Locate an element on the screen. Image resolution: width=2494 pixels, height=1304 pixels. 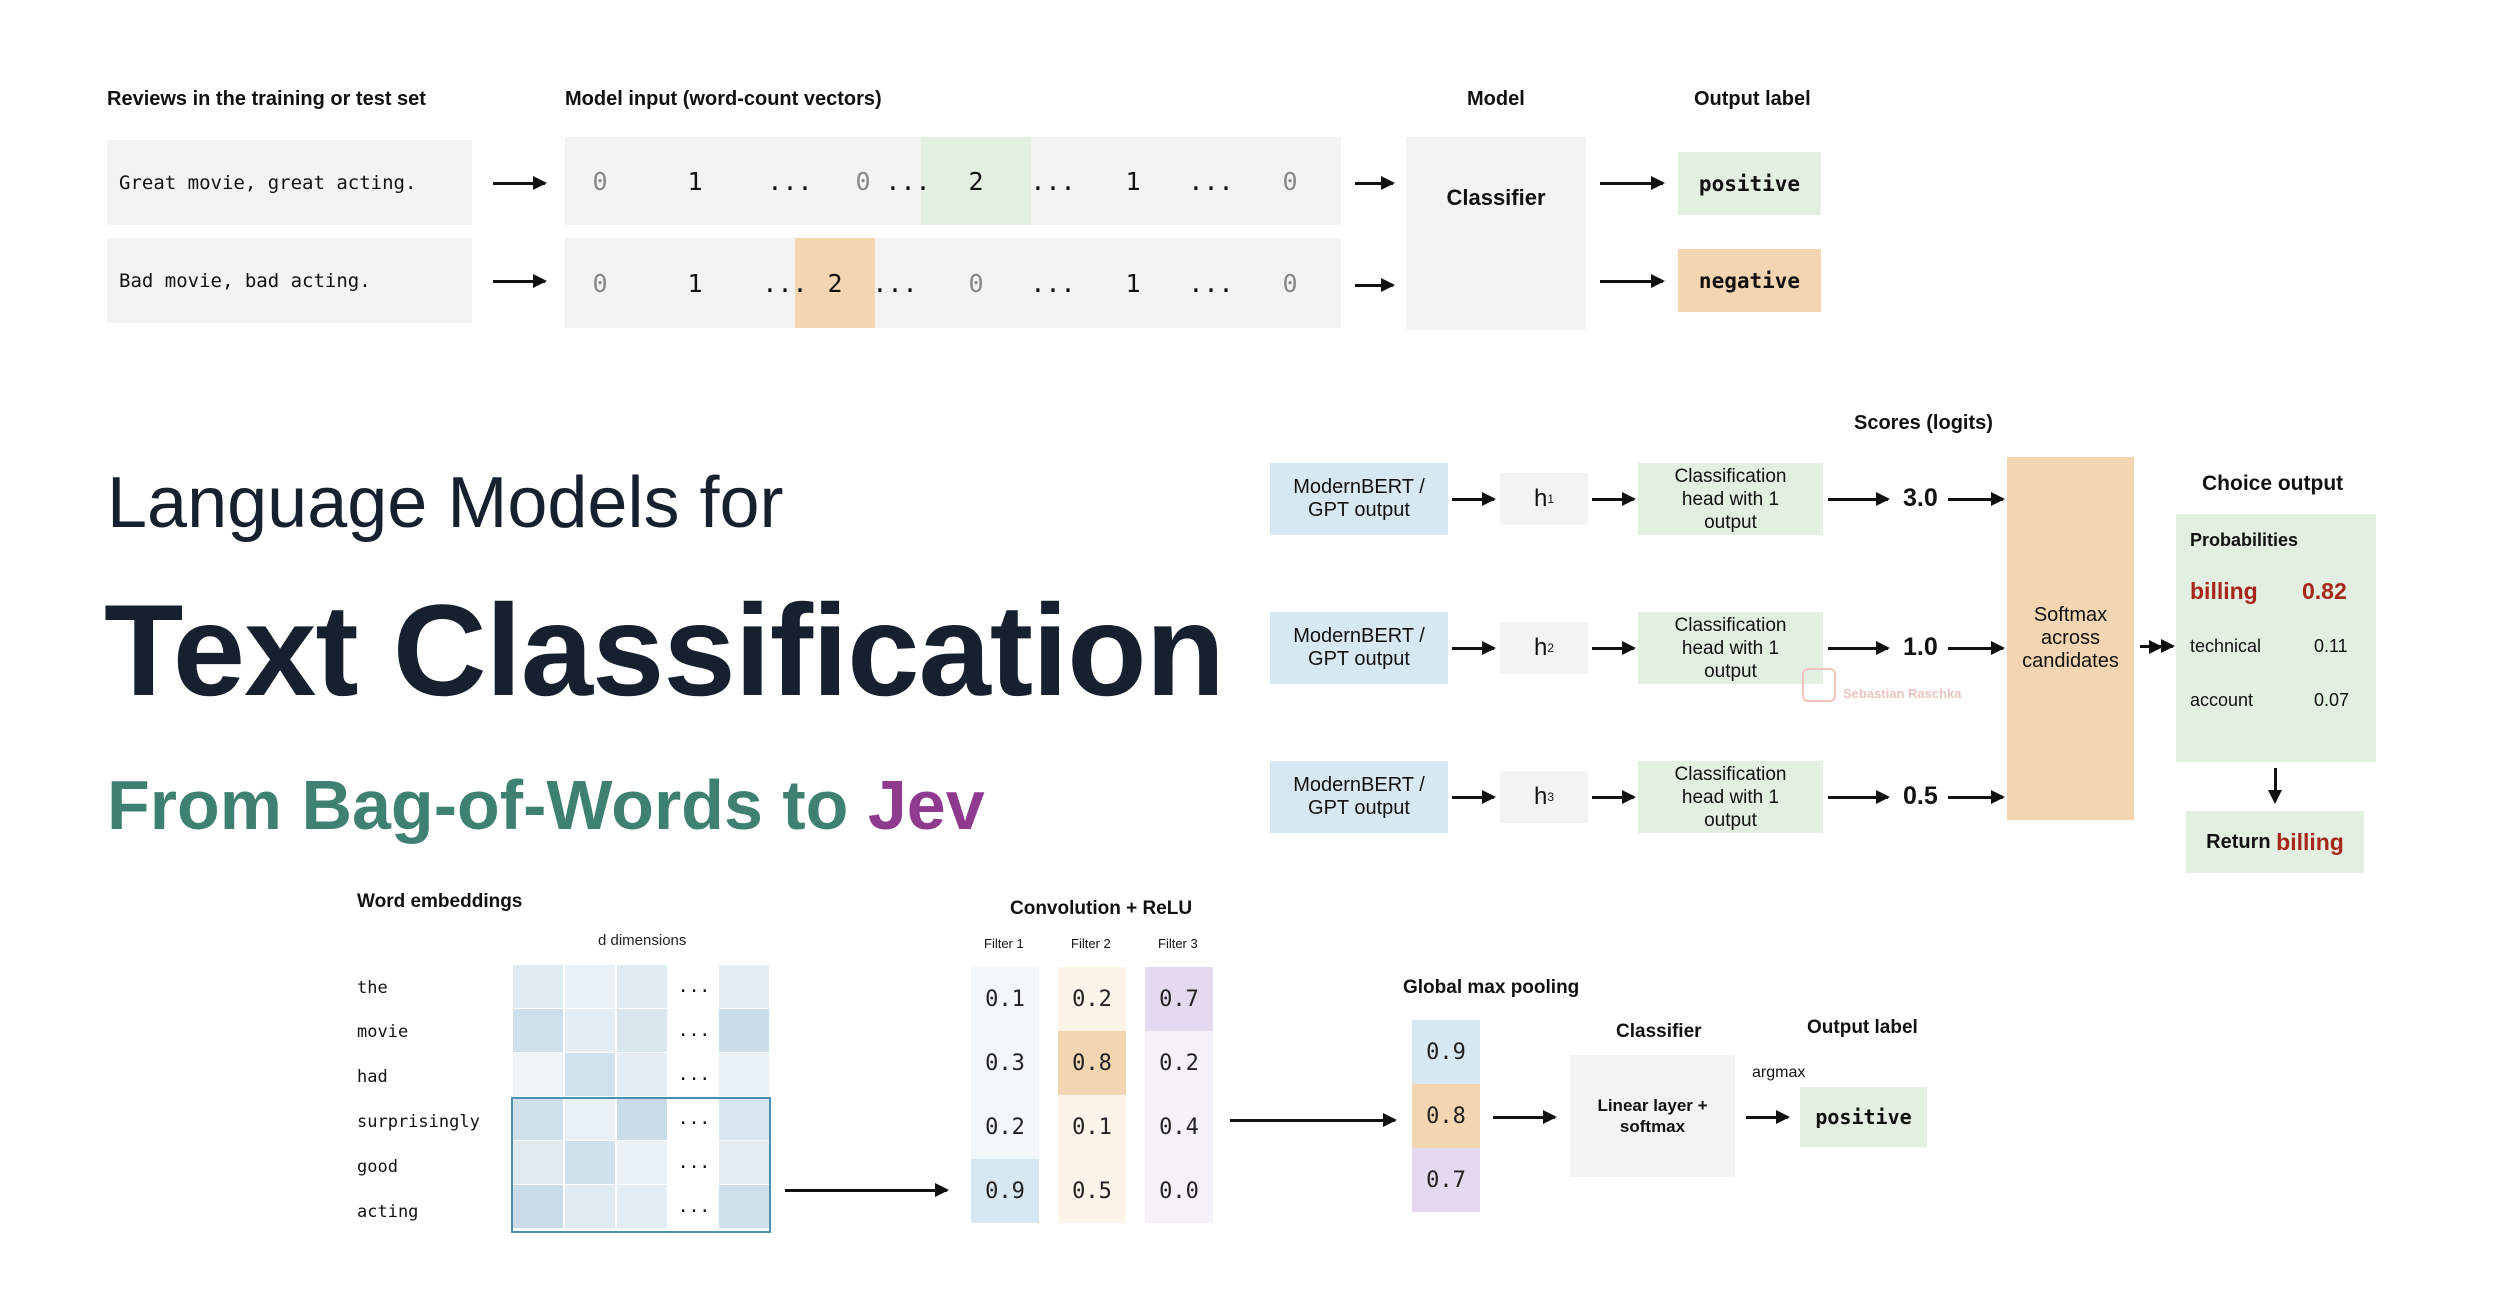
filter-value: 0.4 is located at coordinates (1179, 1127).